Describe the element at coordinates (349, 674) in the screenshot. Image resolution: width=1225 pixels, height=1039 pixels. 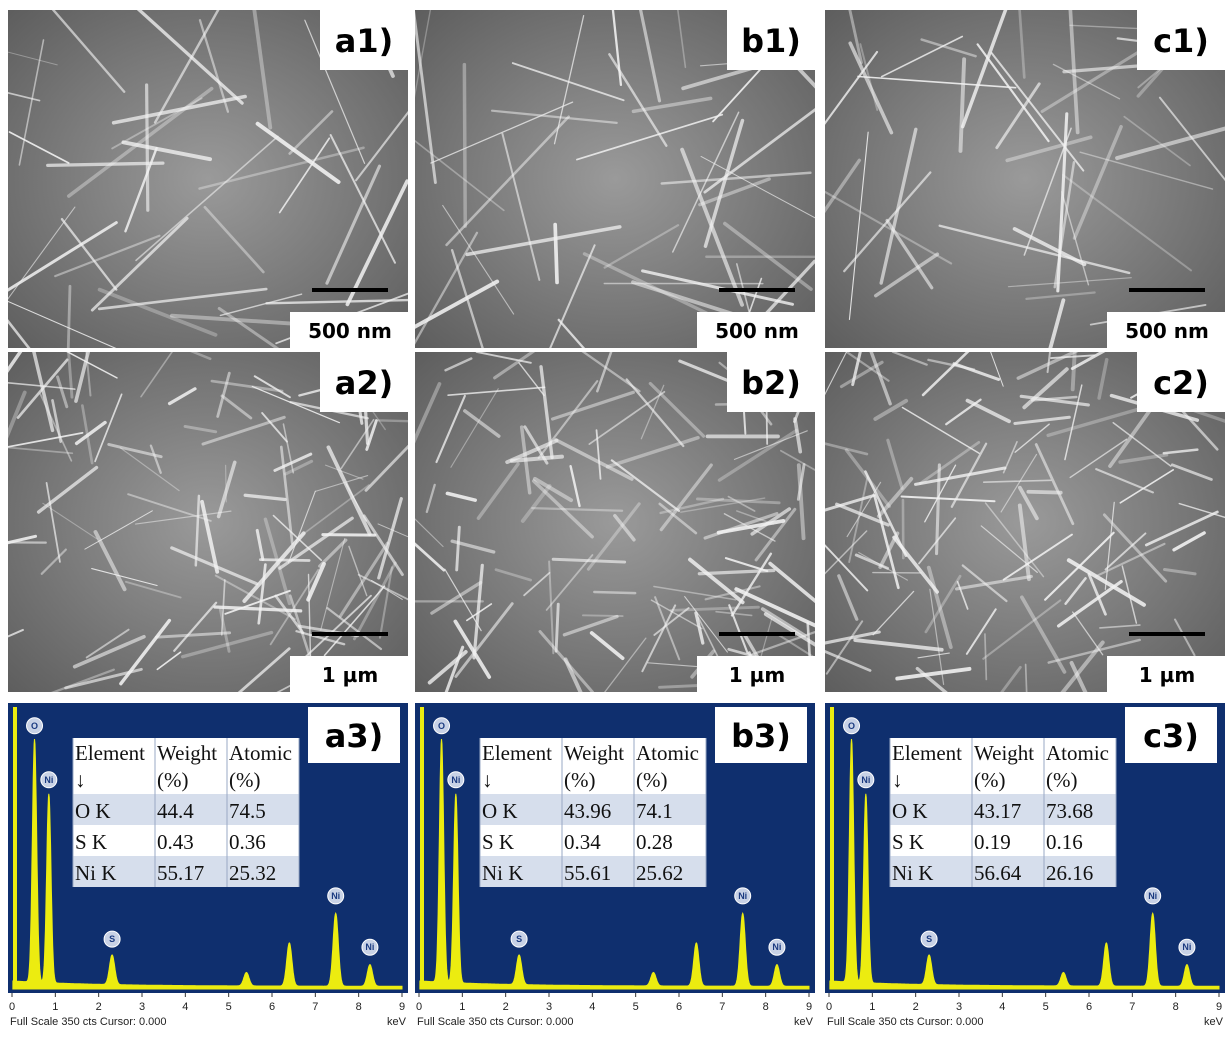
I see `scale-box` at that location.